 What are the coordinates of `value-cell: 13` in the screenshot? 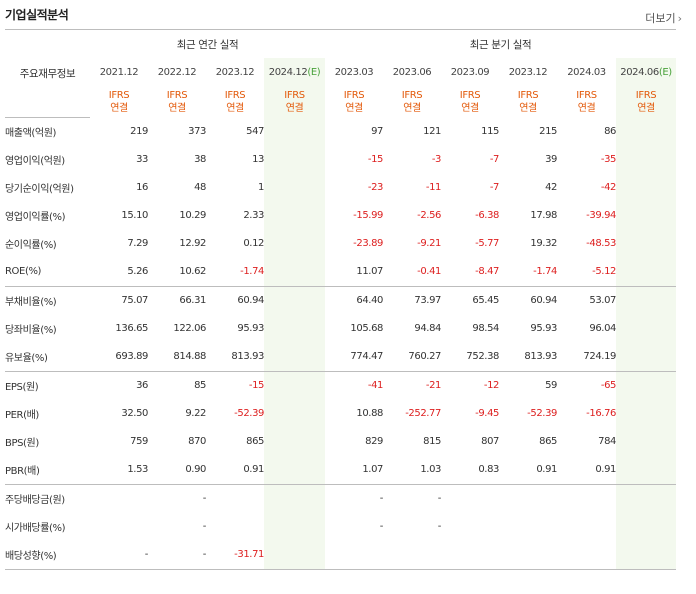 It's located at (258, 159).